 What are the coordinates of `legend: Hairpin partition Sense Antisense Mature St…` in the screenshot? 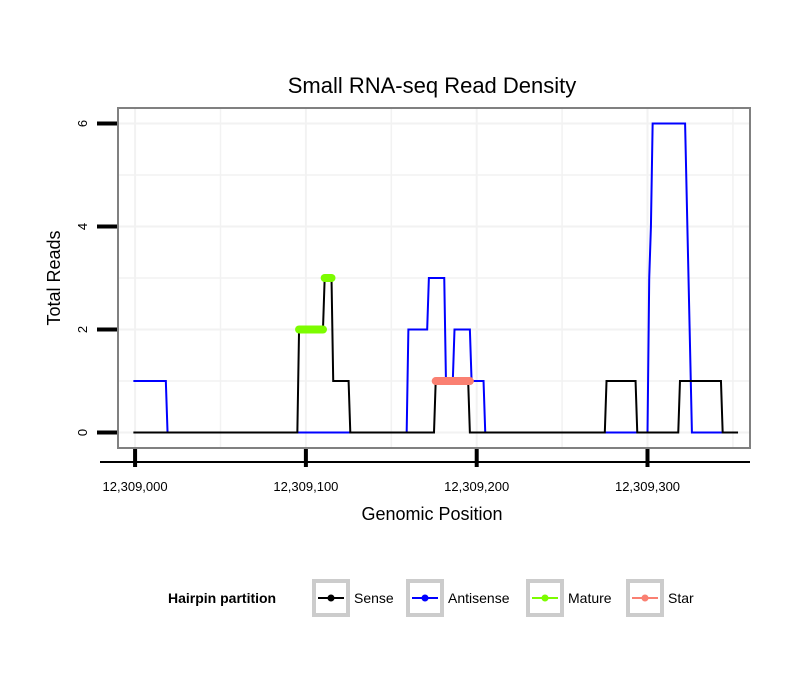 It's located at (431, 598).